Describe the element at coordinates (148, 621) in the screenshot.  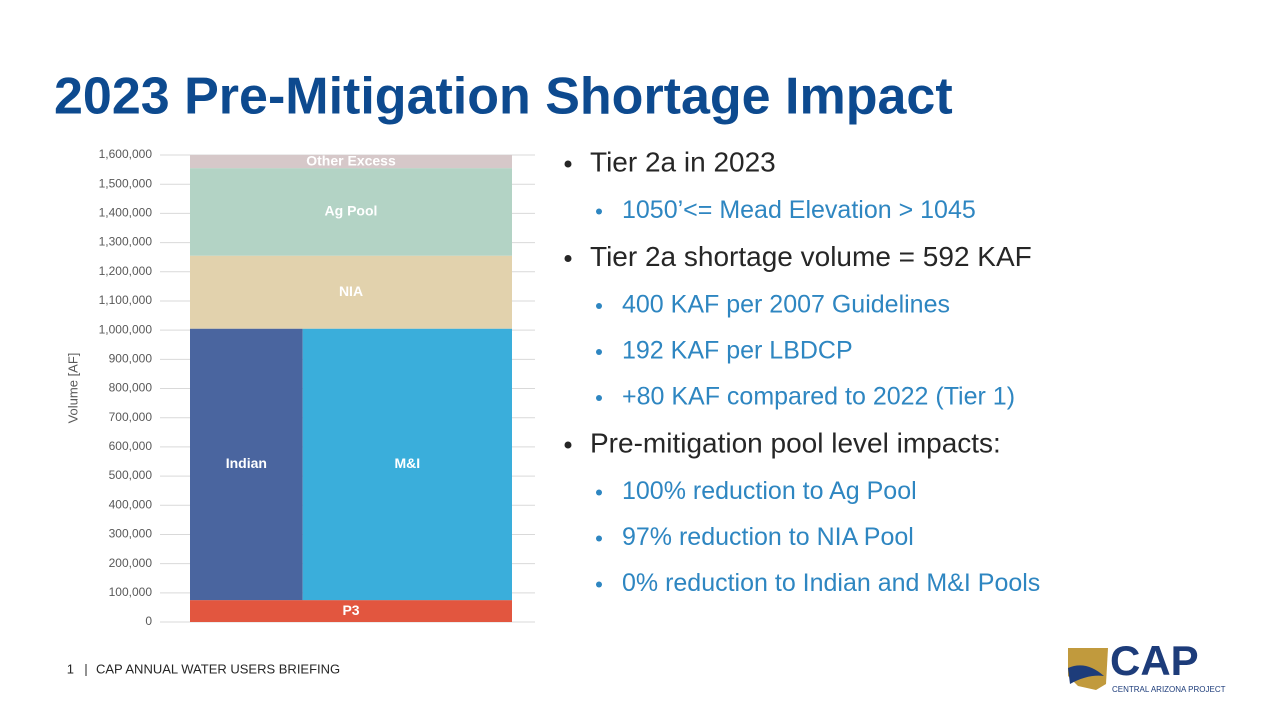
I see `y-tick-label: 0` at that location.